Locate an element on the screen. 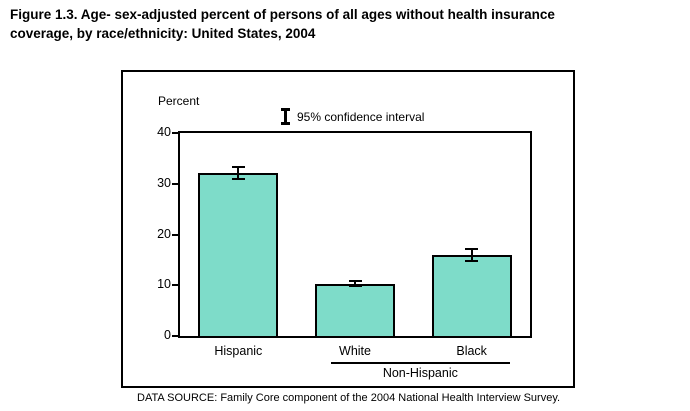 This screenshot has width=690, height=411. error-bar-white is located at coordinates (355, 283).